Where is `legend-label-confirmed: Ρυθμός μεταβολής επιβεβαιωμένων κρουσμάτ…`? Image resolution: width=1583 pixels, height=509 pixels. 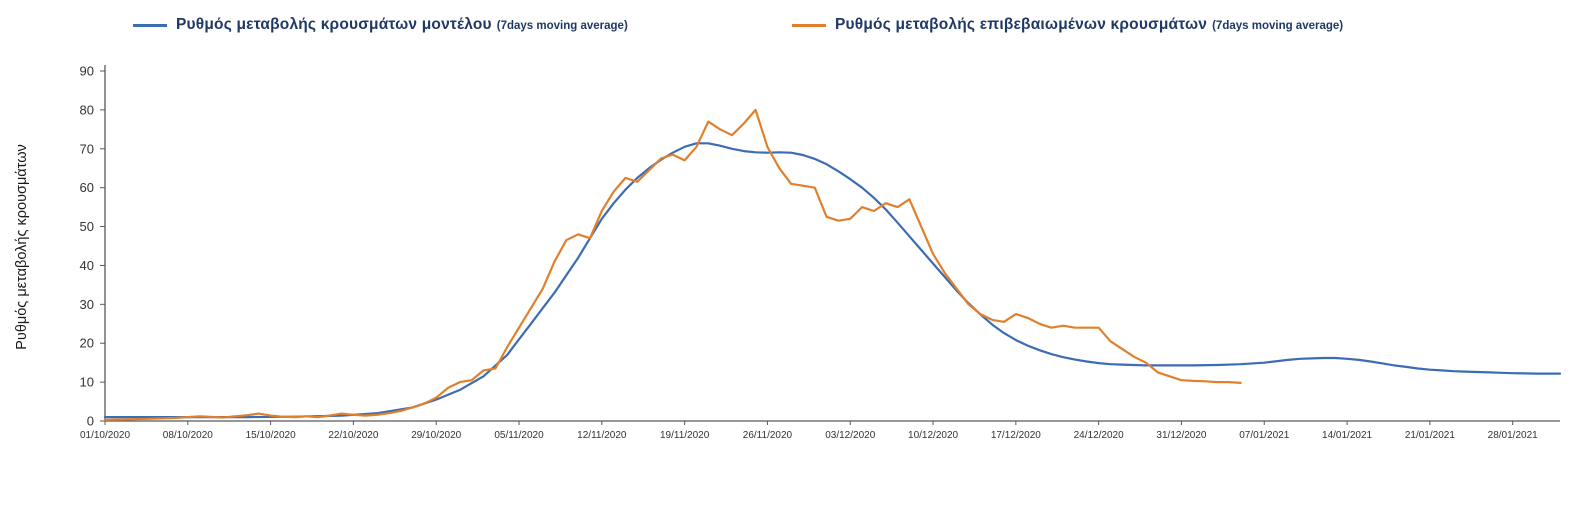
legend-label-confirmed: Ρυθμός μεταβολής επιβεβαιωμένων κρουσμάτ… is located at coordinates (1021, 24).